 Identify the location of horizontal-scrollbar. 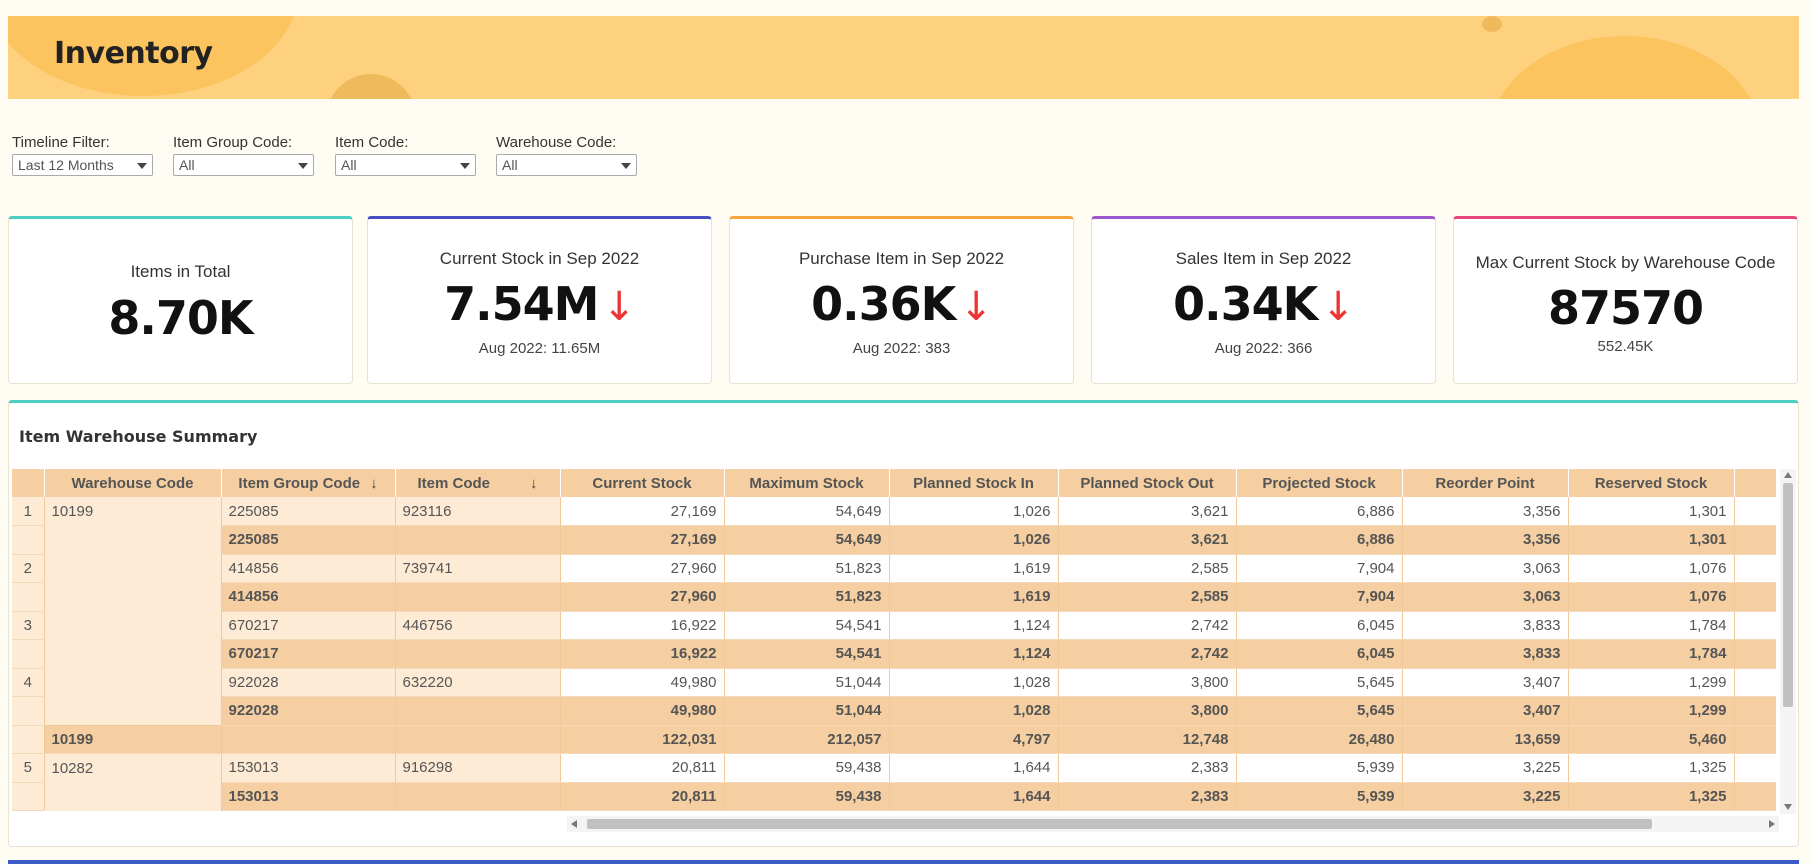
(1173, 824).